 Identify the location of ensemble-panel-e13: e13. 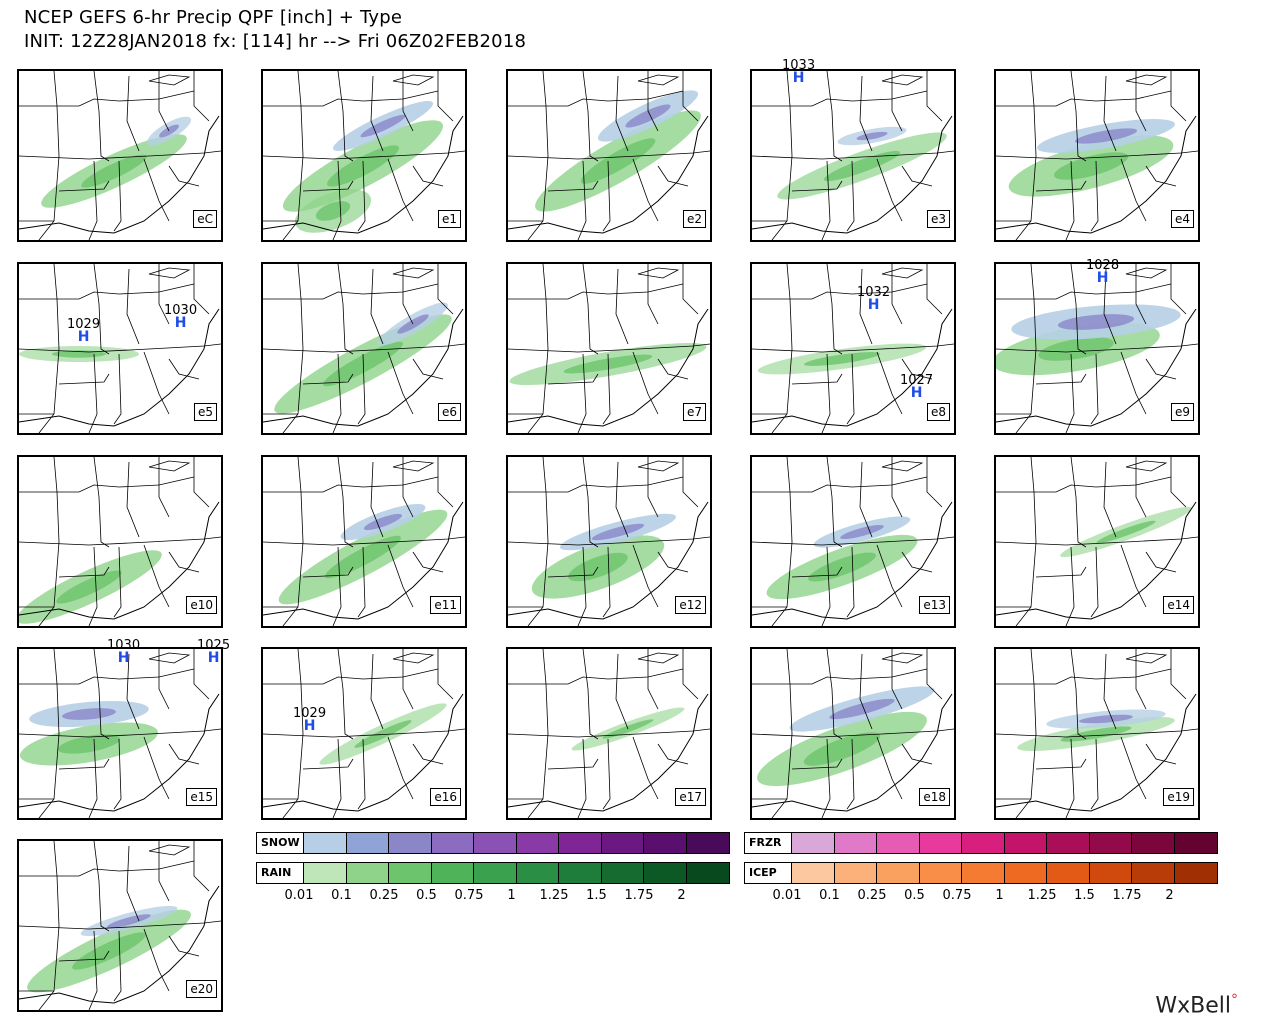
(853, 541).